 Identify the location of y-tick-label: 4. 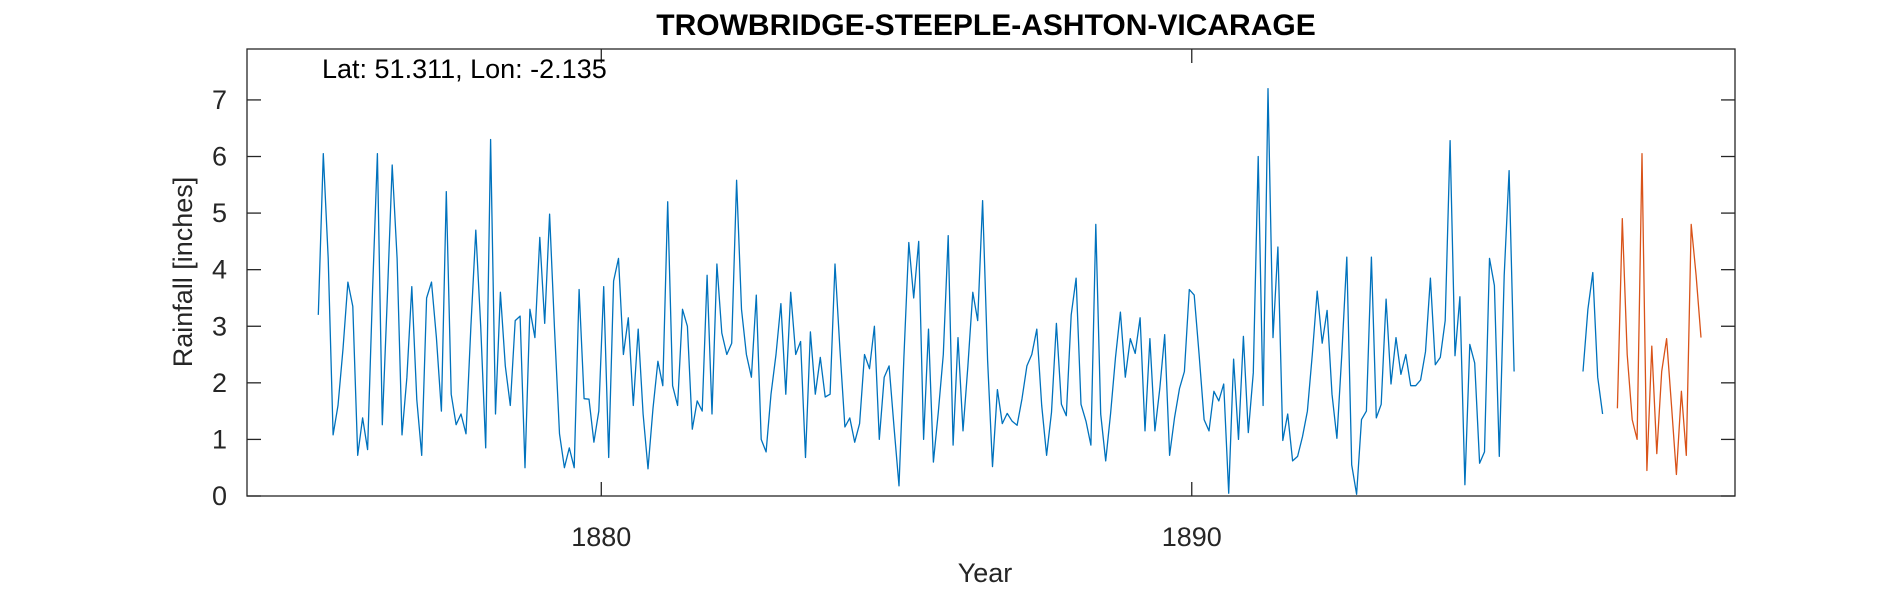
(219, 270).